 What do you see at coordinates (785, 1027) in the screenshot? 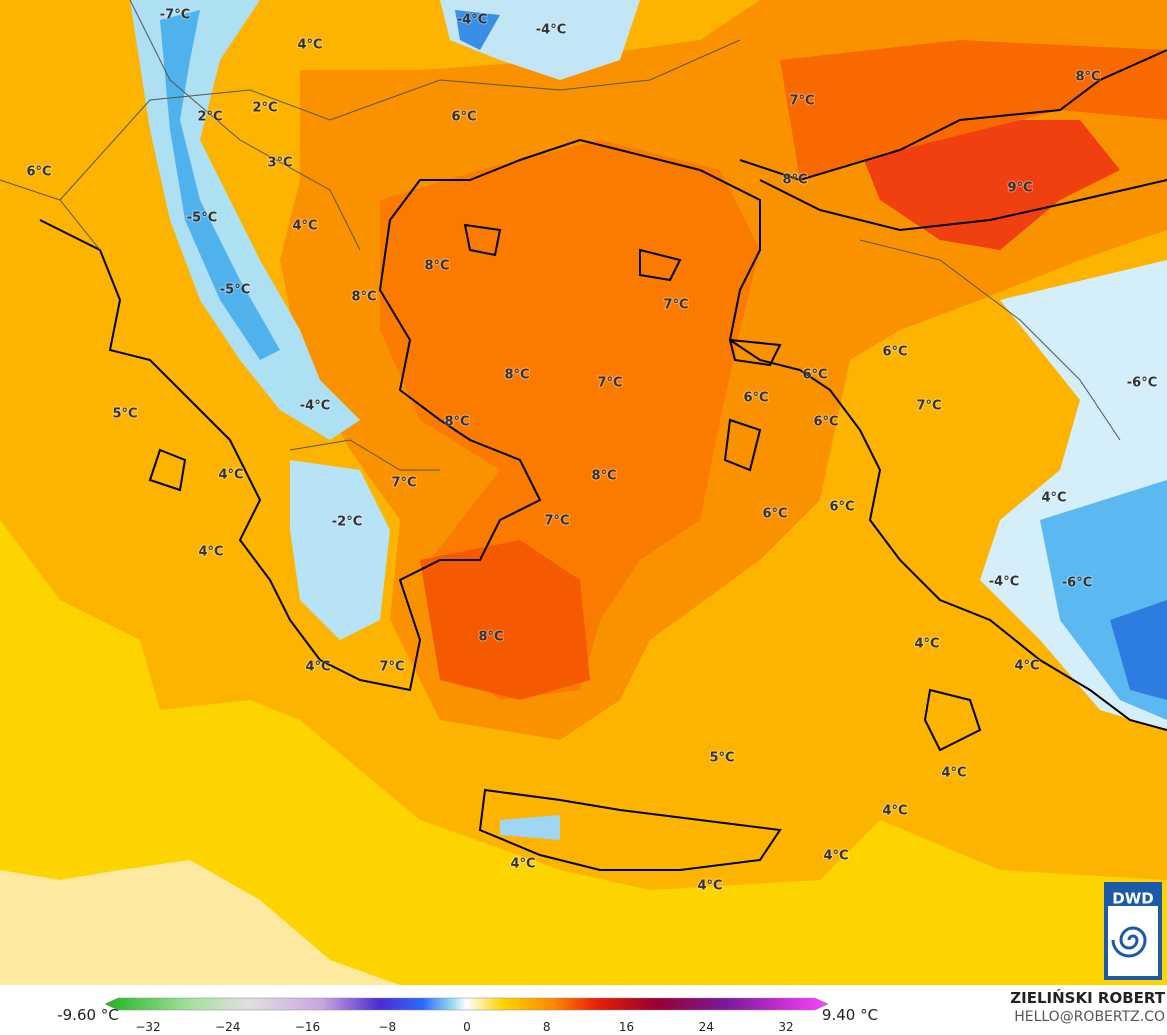
I see `colorbar-tick-label: 32` at bounding box center [785, 1027].